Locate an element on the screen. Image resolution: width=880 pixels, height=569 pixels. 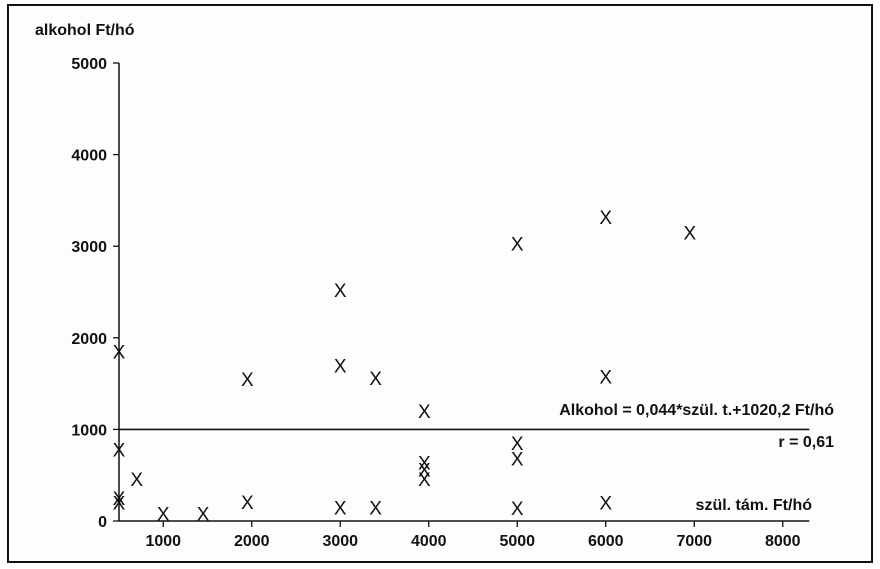
x-tick-label: 4000 is located at coordinates (429, 541).